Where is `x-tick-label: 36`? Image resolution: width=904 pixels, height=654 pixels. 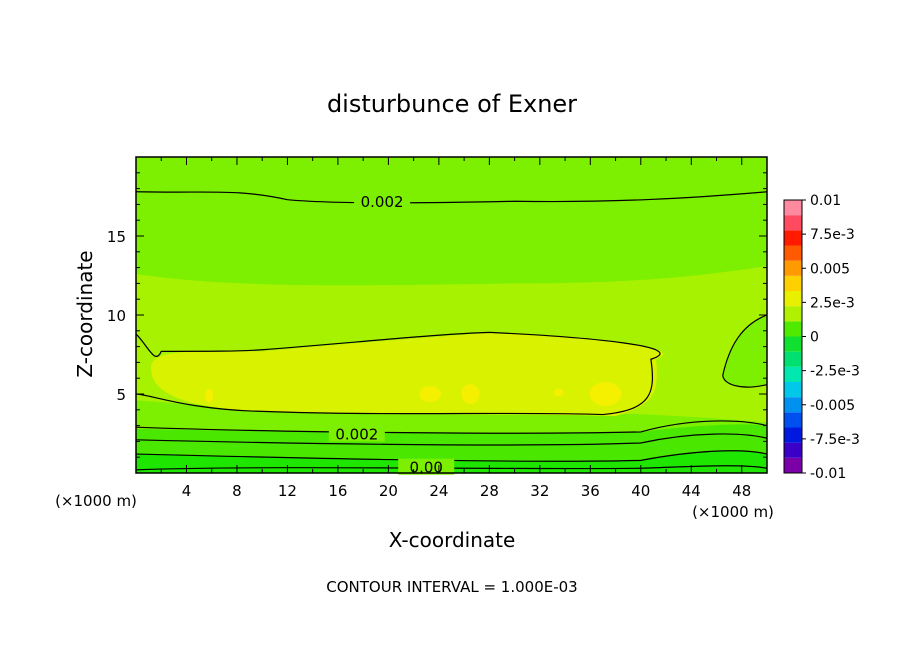
x-tick-label: 36 is located at coordinates (590, 491).